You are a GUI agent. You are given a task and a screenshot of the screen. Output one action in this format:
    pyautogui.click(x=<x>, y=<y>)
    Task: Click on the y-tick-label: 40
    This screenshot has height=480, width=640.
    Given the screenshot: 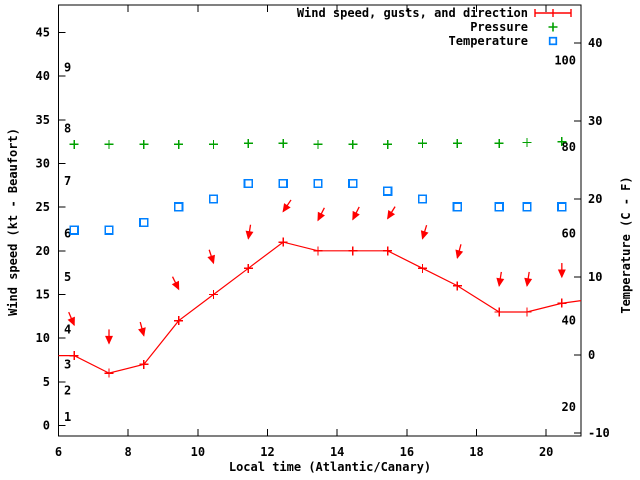 What is the action you would take?
    pyautogui.click(x=43, y=76)
    